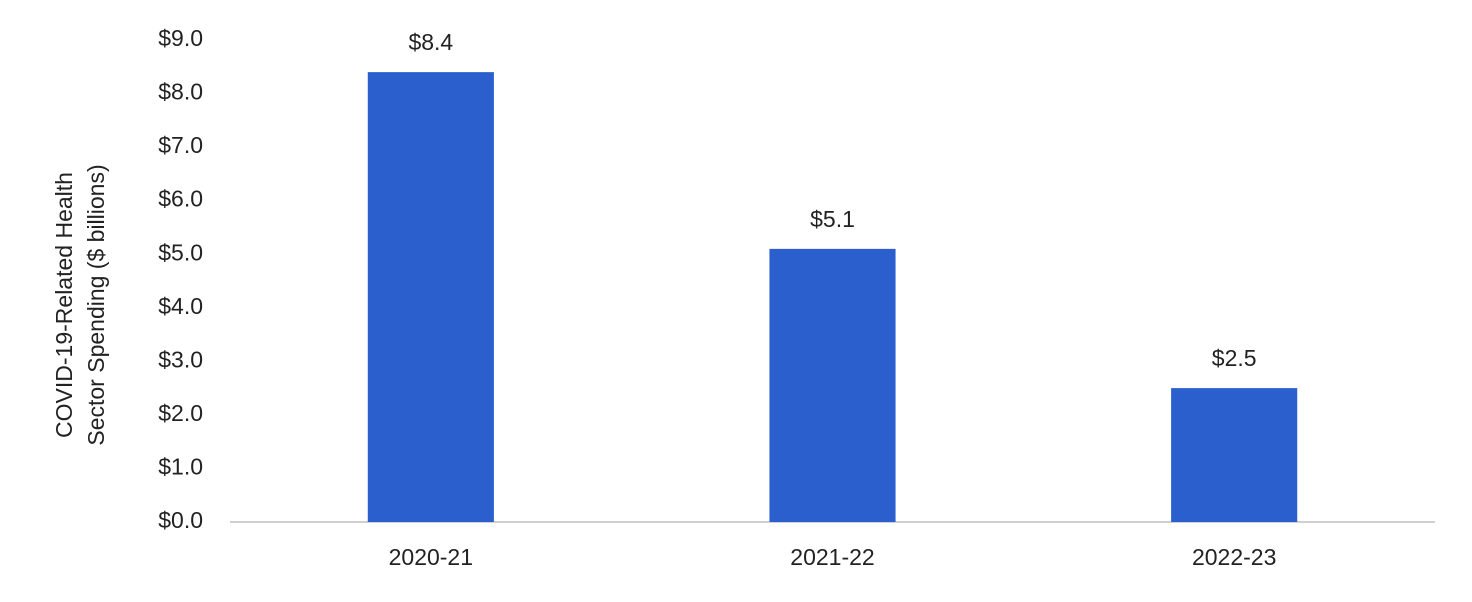  What do you see at coordinates (96, 304) in the screenshot?
I see `y-axis-label: Sector Spending ($ billions)` at bounding box center [96, 304].